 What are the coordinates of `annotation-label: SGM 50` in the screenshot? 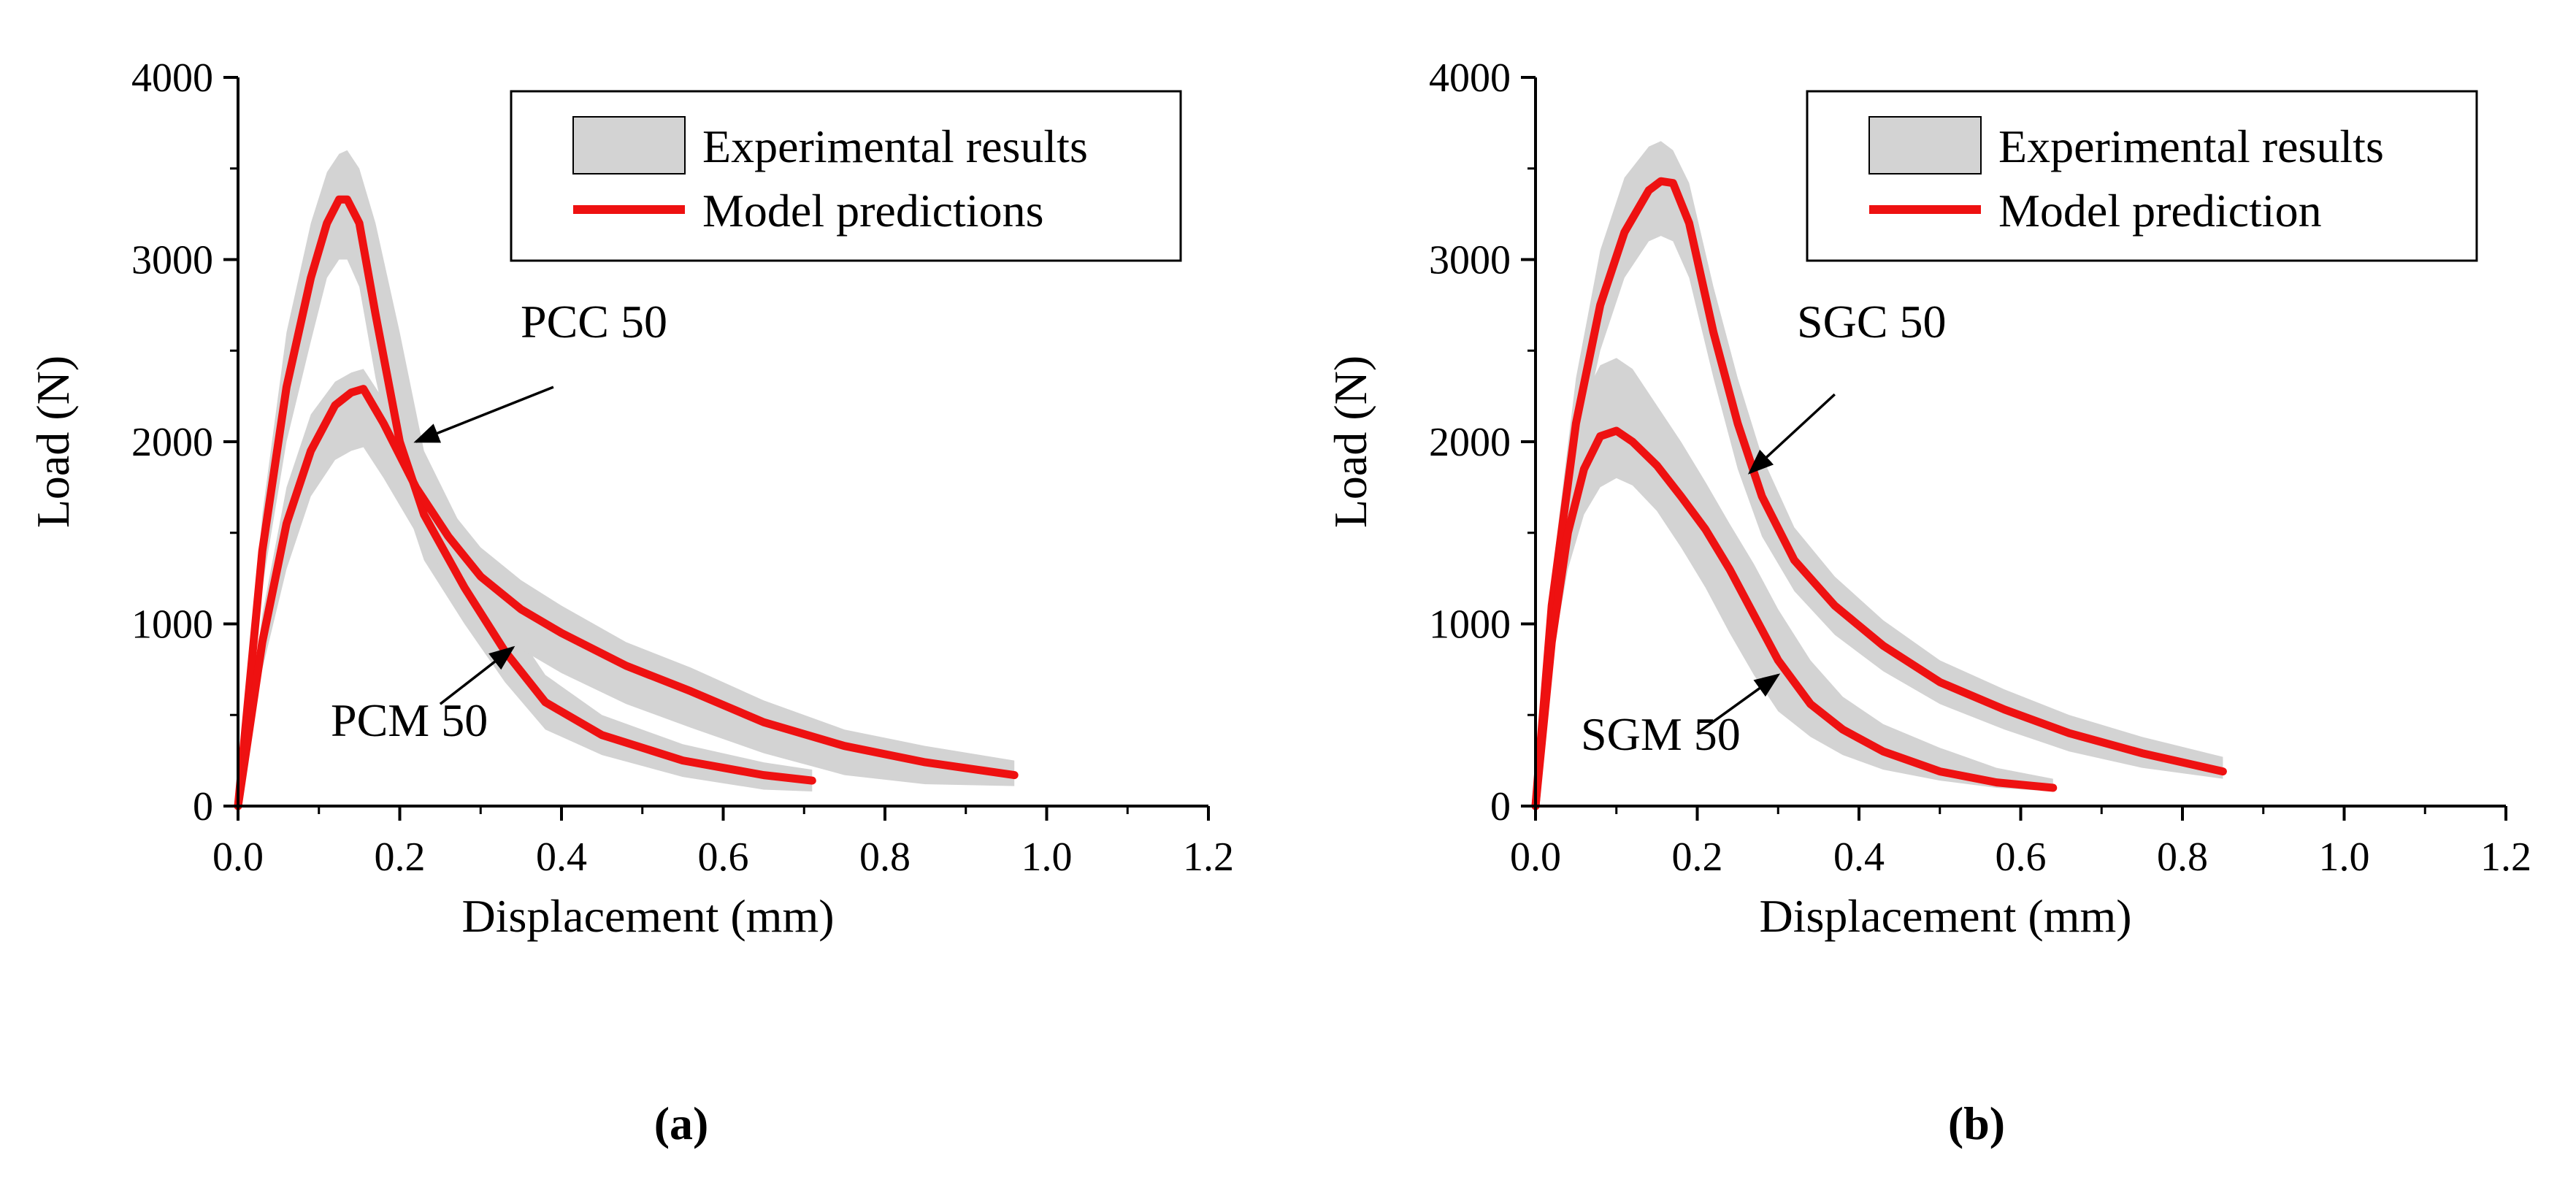 It's located at (1661, 734).